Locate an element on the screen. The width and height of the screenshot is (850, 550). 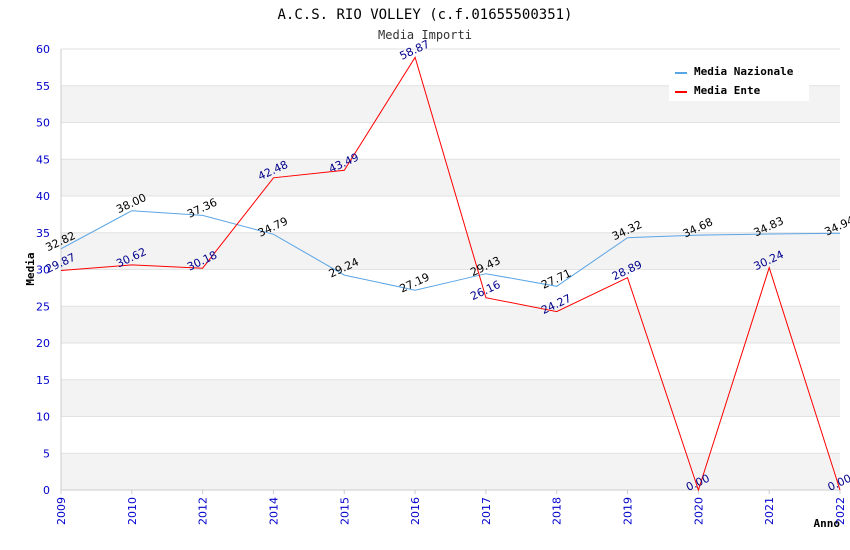
y-tick-label: 10 is located at coordinates (43, 417).